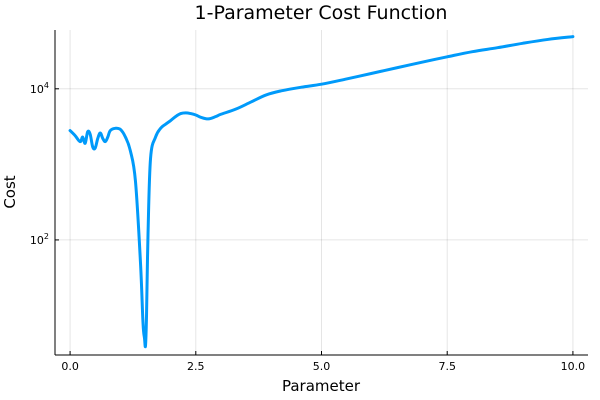 This screenshot has height=400, width=600. Describe the element at coordinates (321, 13) in the screenshot. I see `chart-title: 1-Parameter Cost Function` at that location.